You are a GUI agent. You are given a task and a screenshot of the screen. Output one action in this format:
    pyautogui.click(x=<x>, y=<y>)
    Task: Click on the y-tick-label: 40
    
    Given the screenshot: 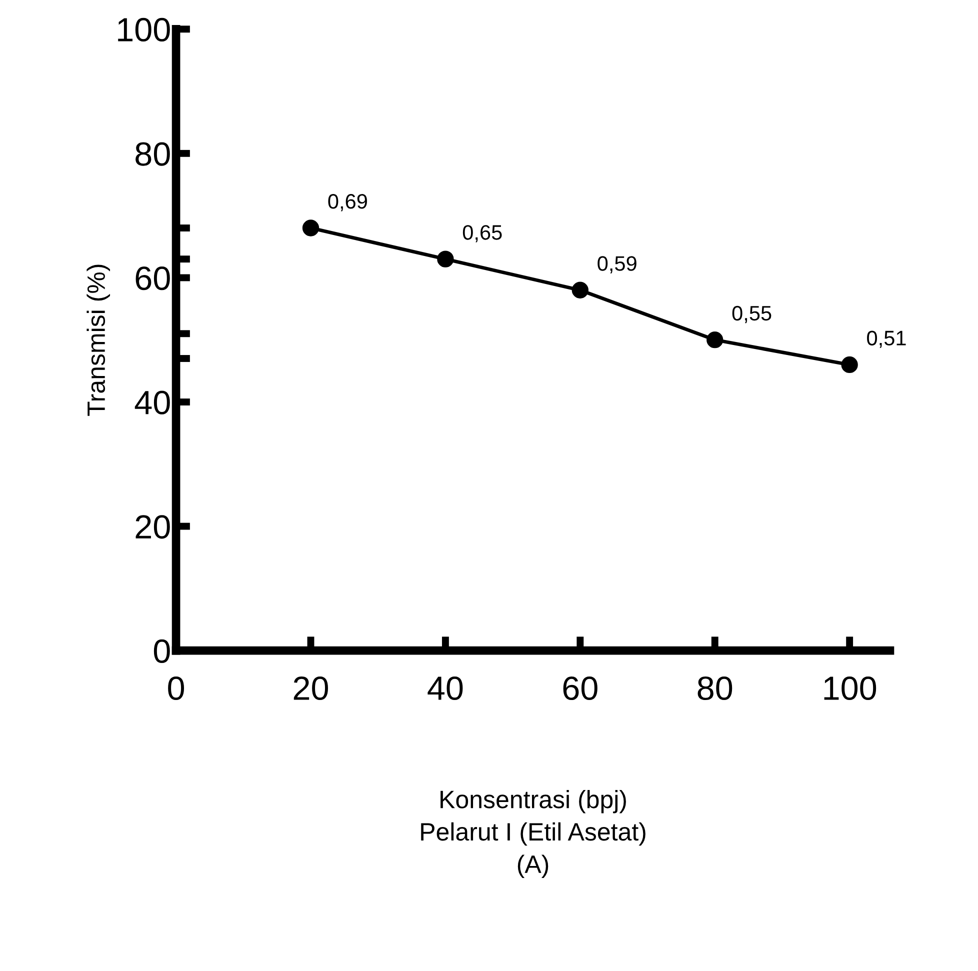 What is the action you would take?
    pyautogui.click(x=152, y=402)
    